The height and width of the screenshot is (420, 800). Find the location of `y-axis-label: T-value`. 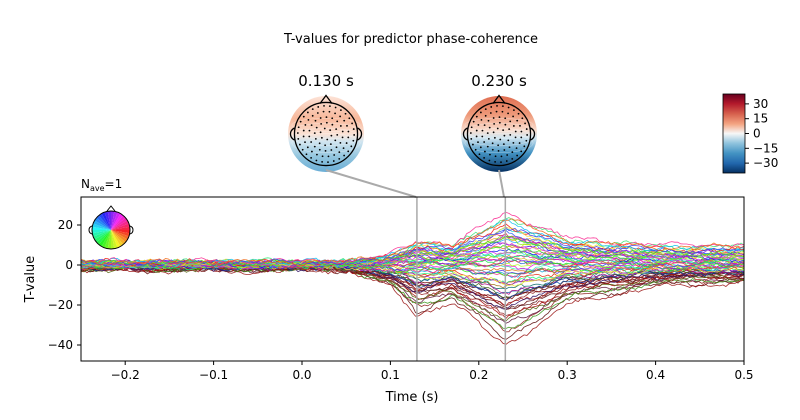

y-axis-label: T-value is located at coordinates (30, 280).